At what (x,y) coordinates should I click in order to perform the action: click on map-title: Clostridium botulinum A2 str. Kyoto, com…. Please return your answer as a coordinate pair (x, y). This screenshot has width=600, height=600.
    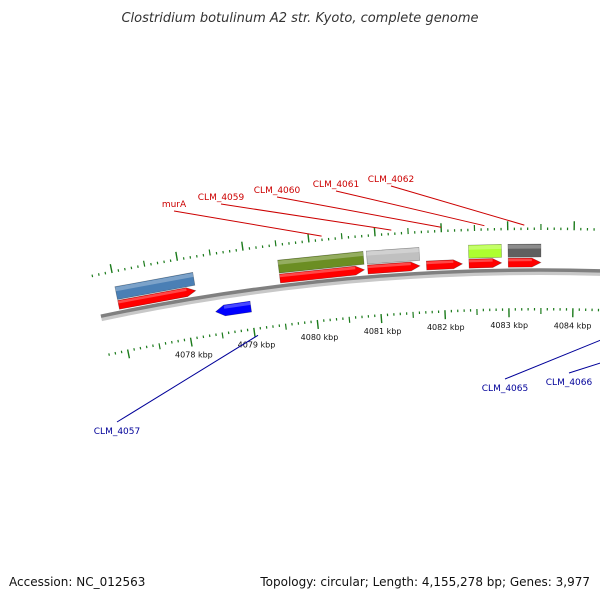
    Looking at the image, I should click on (299, 18).